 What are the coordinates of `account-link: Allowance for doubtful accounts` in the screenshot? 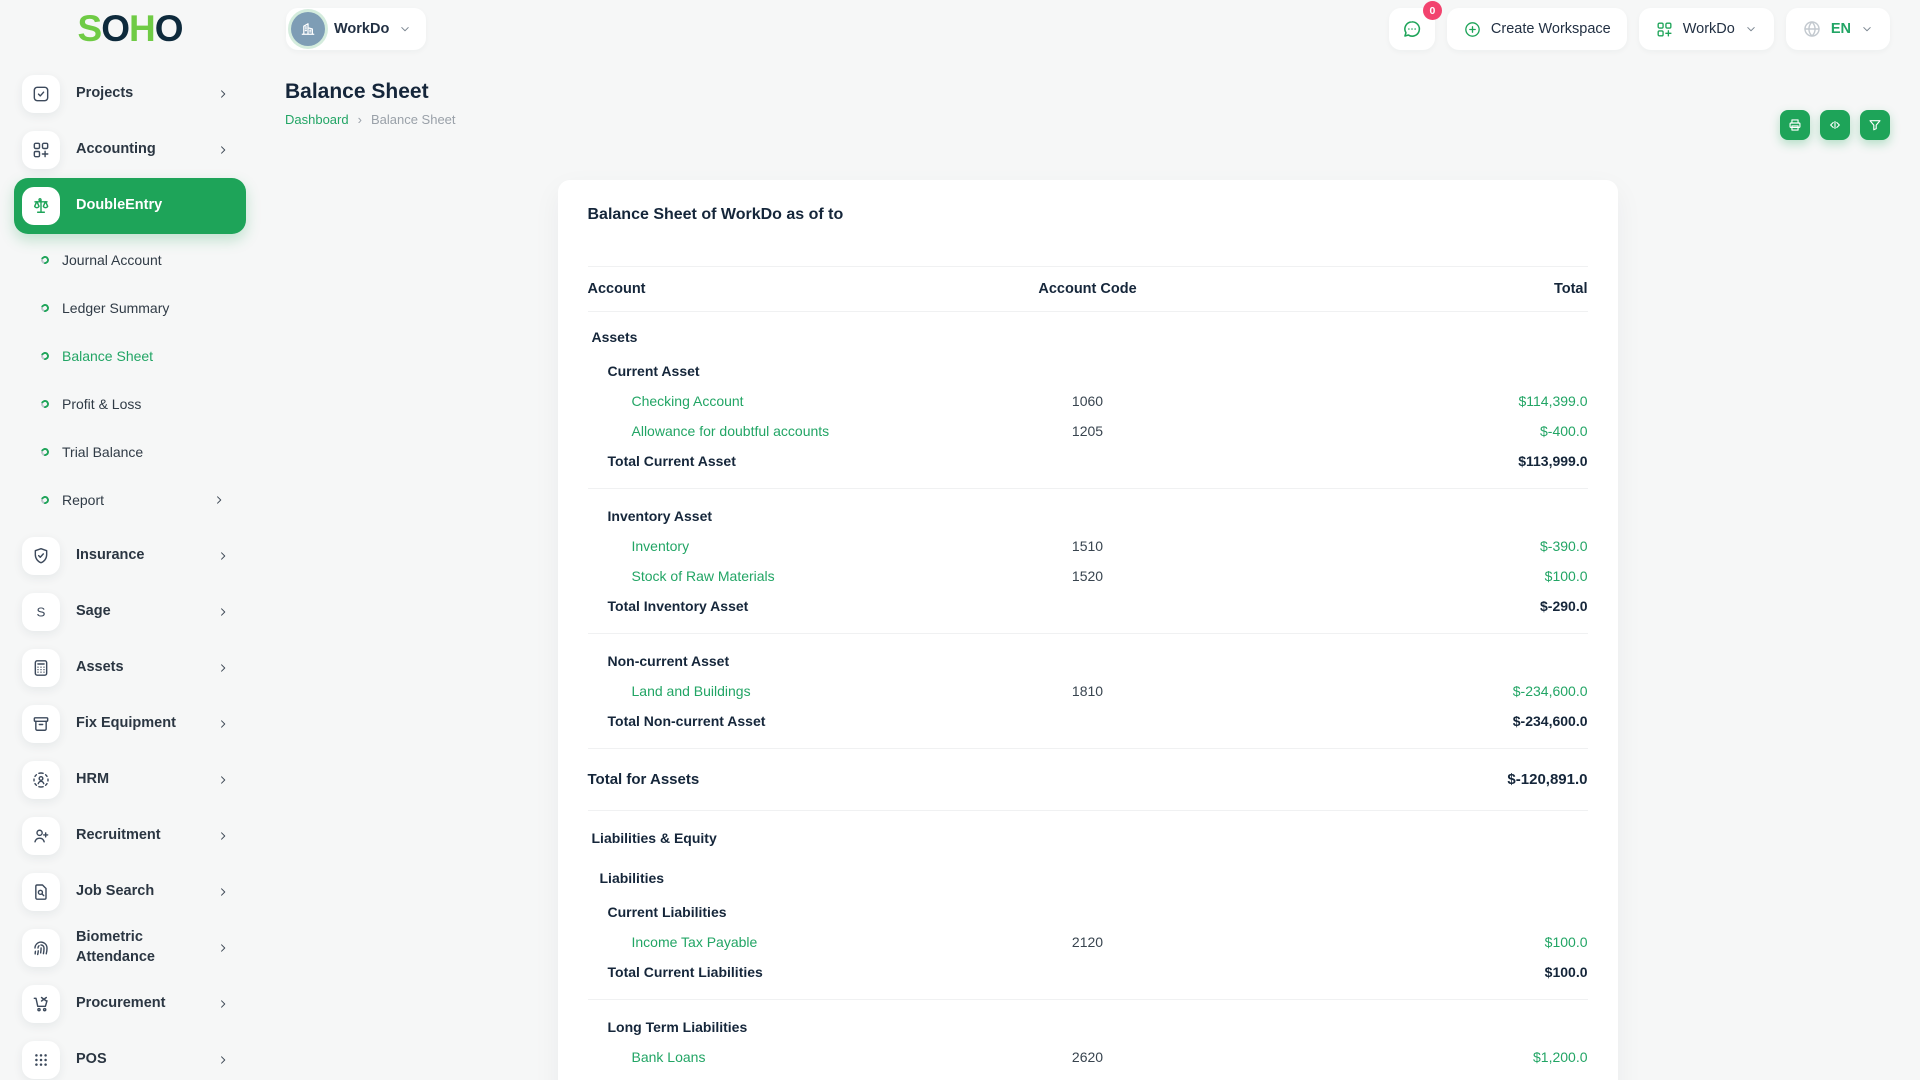 It's located at (730, 431).